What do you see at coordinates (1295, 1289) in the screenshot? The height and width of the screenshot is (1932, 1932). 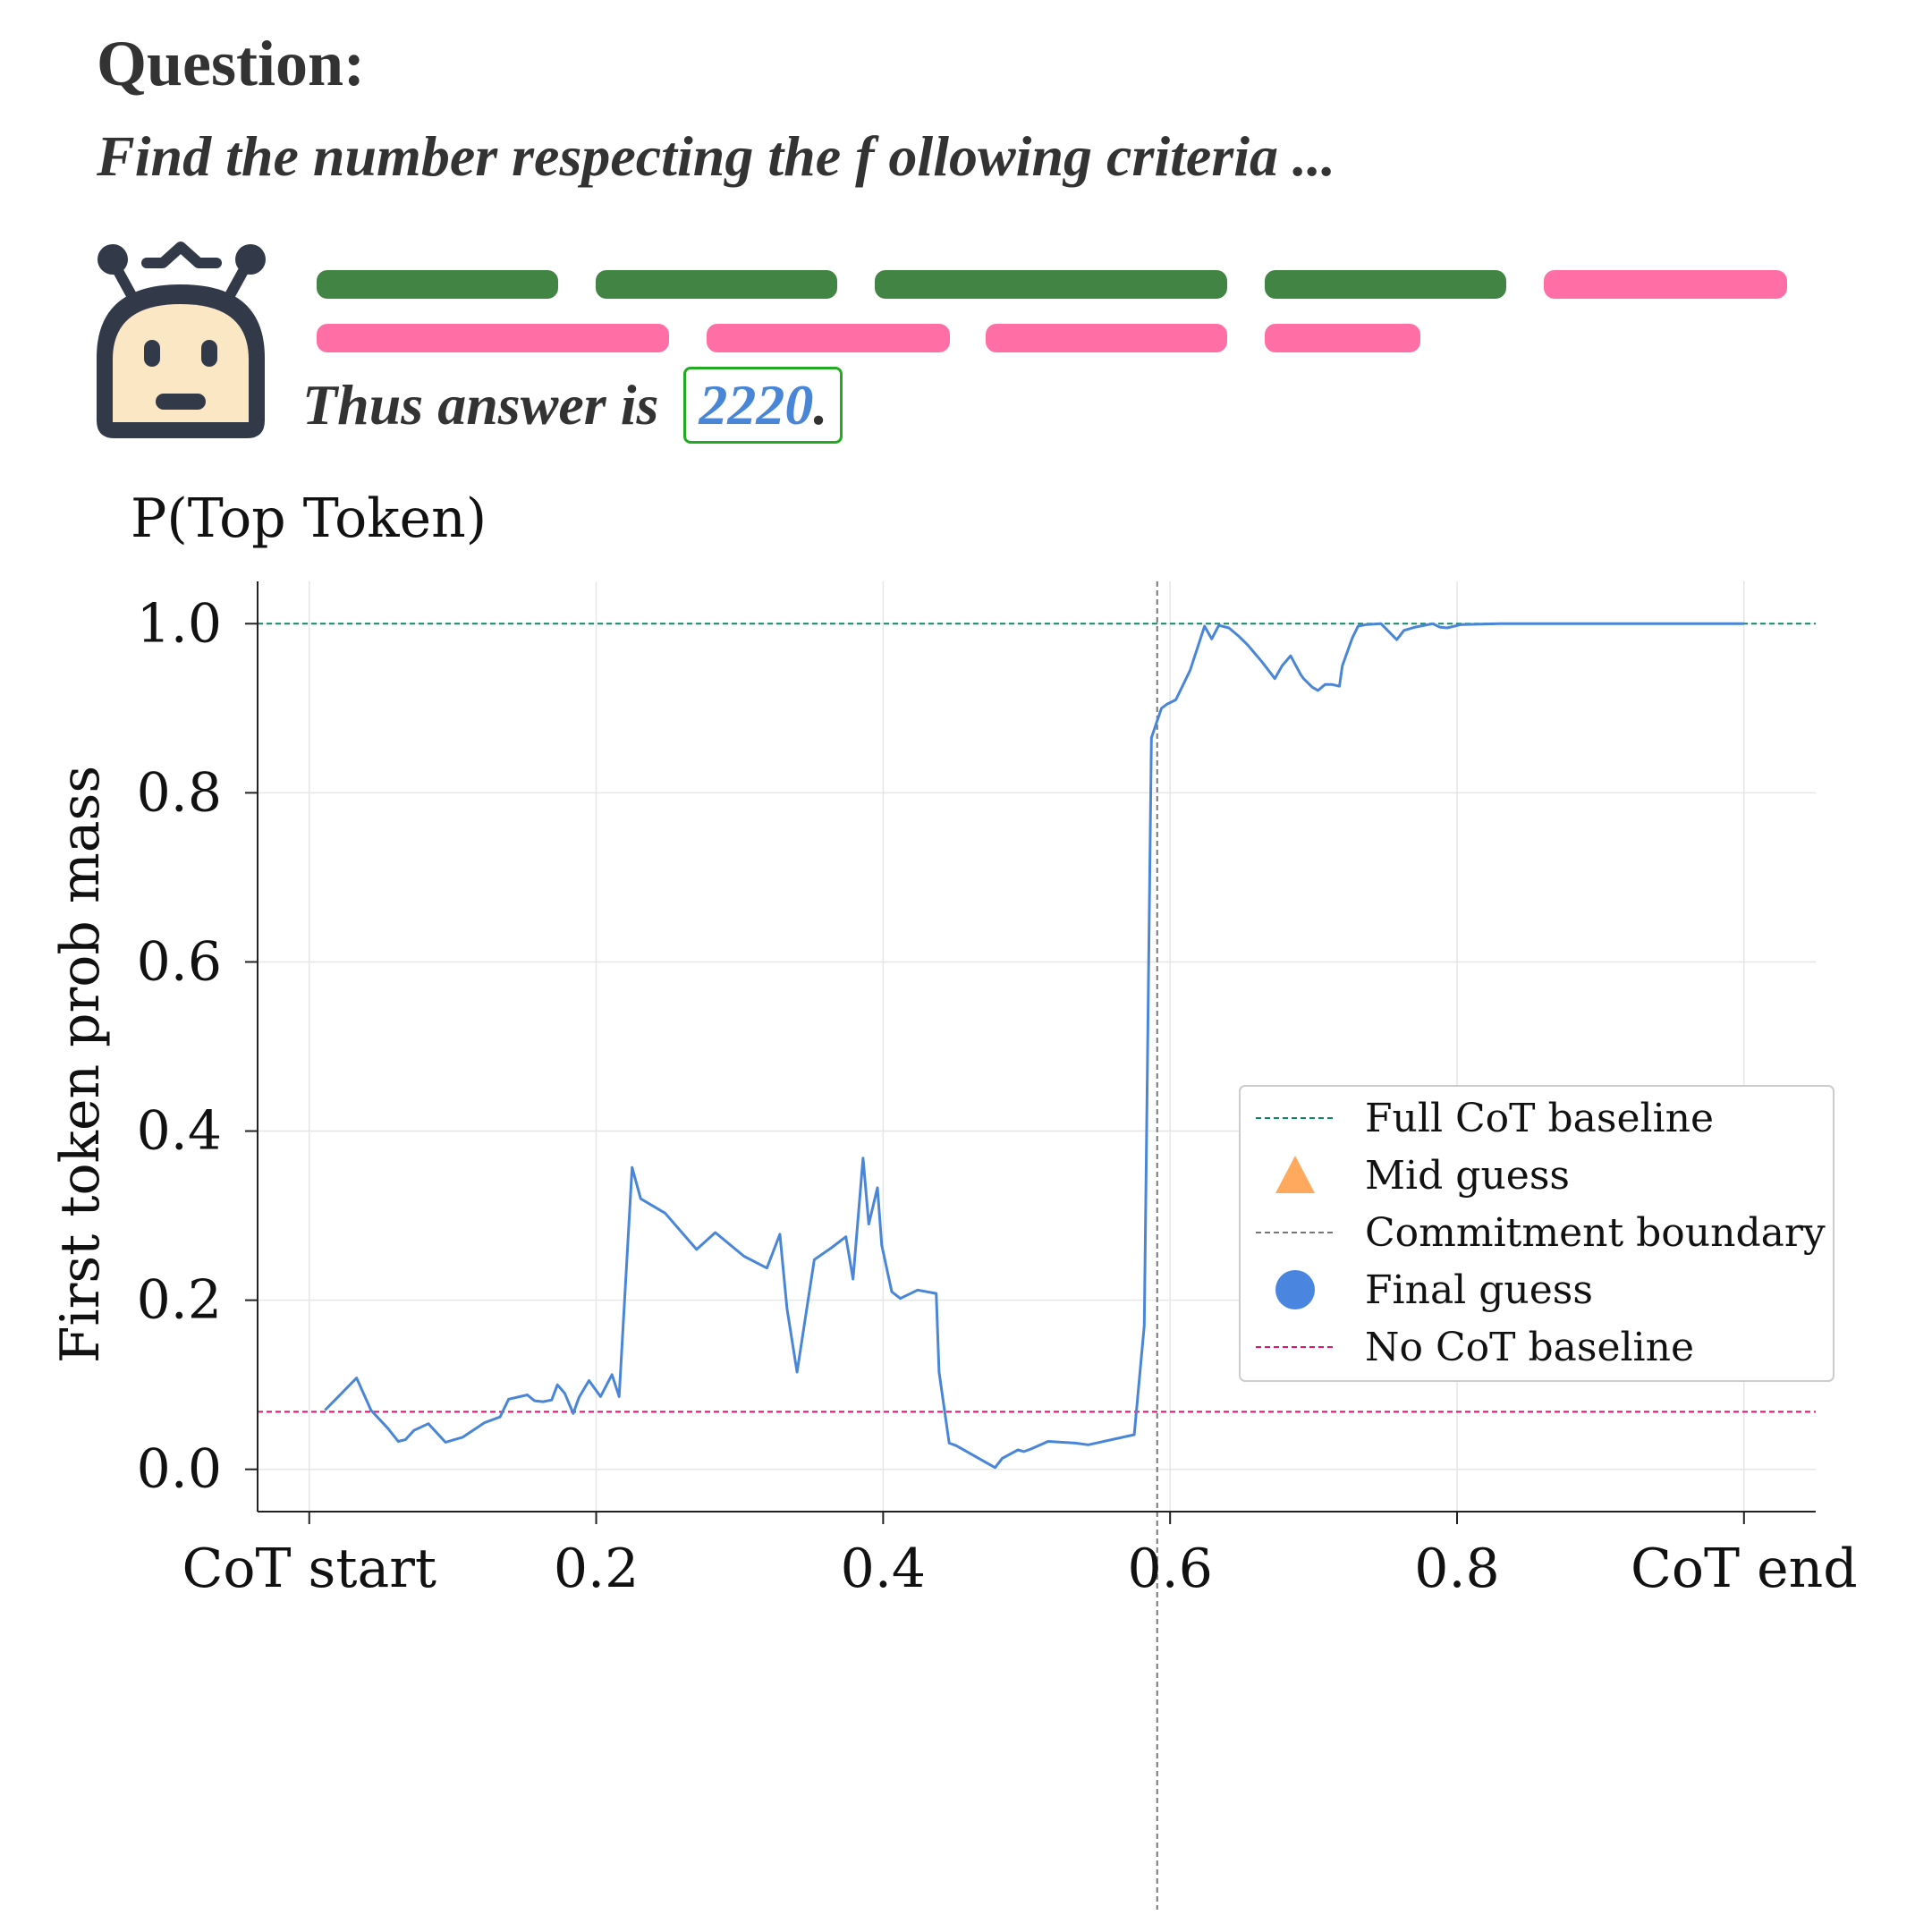 I see `legend-final-guess-swatch` at bounding box center [1295, 1289].